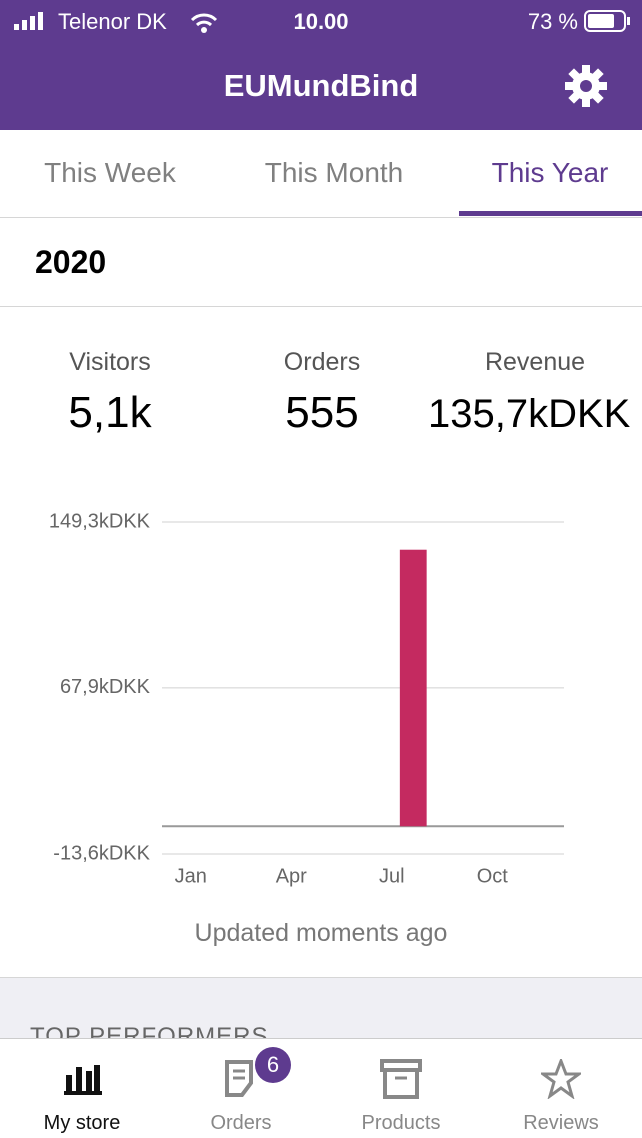 This screenshot has height=1138, width=642. What do you see at coordinates (321, 933) in the screenshot?
I see `updated-note: Updated moments ago` at bounding box center [321, 933].